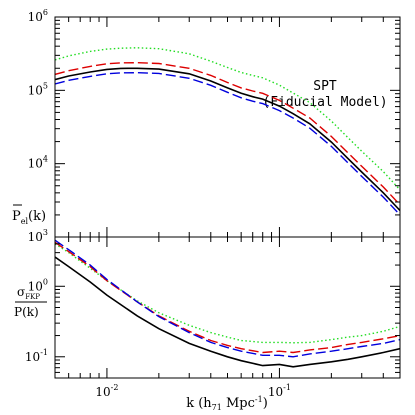  Describe the element at coordinates (21, 292) in the screenshot. I see `bottom-ylabel-numer: σ` at that location.